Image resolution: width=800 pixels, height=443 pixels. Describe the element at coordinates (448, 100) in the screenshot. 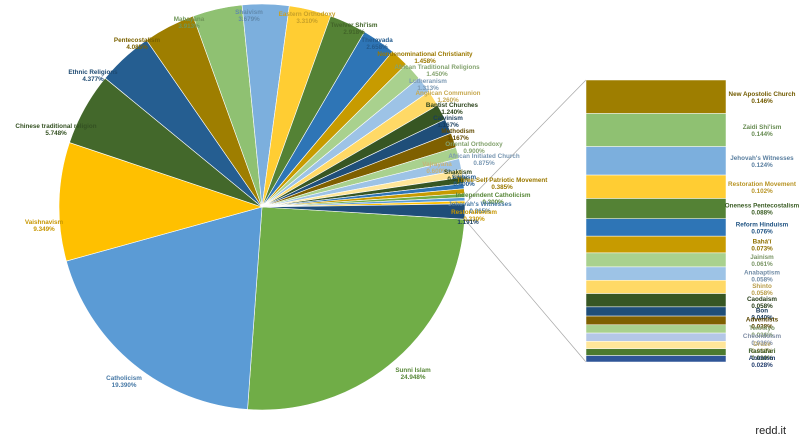

I see `pie-value-anglican-communion: 1.260%` at that location.